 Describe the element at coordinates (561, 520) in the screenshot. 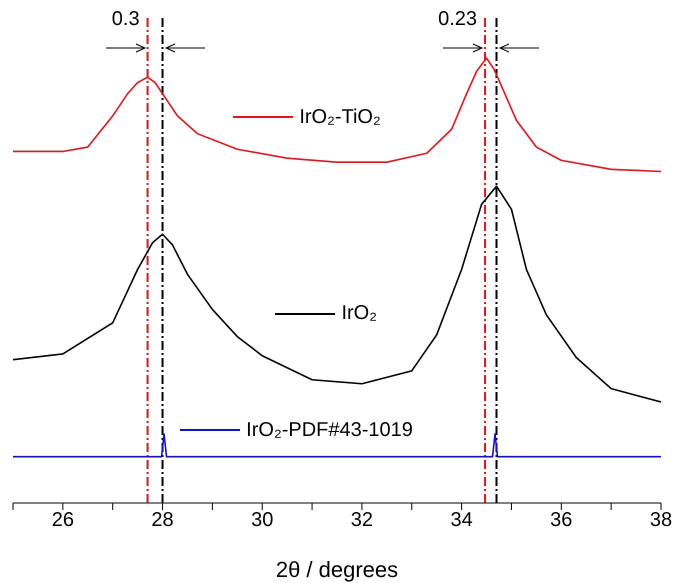

I see `x-tick-label: 36` at that location.